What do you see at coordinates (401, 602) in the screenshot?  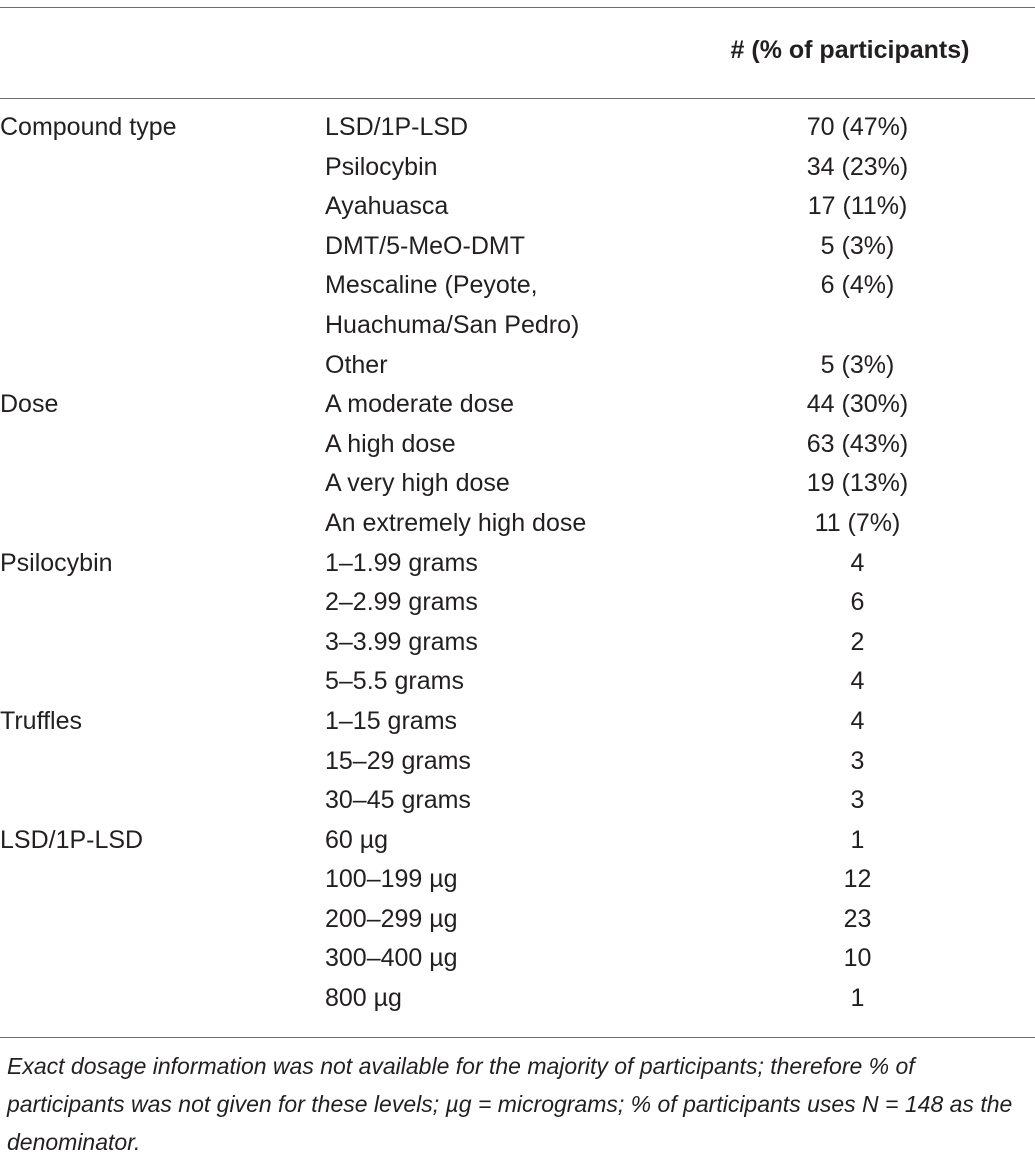 I see `row-item-label: 2–2.99 grams` at bounding box center [401, 602].